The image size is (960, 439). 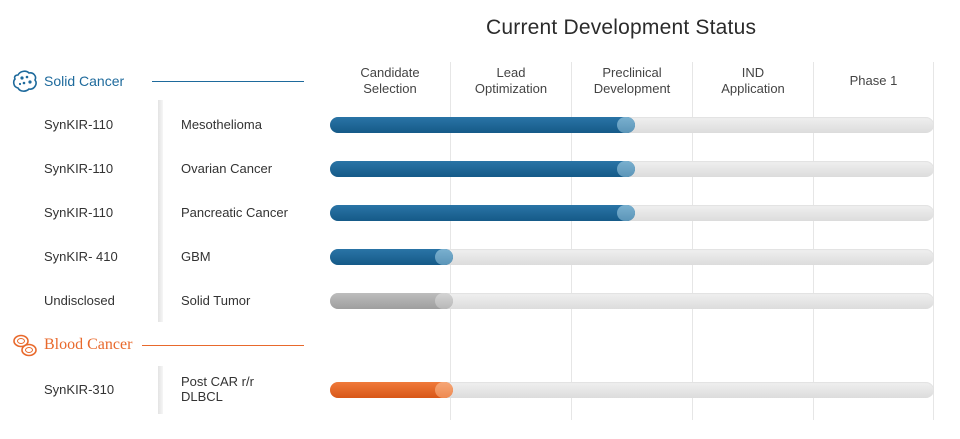 What do you see at coordinates (217, 389) in the screenshot?
I see `indication-label: Post CAR r/r DLBCL` at bounding box center [217, 389].